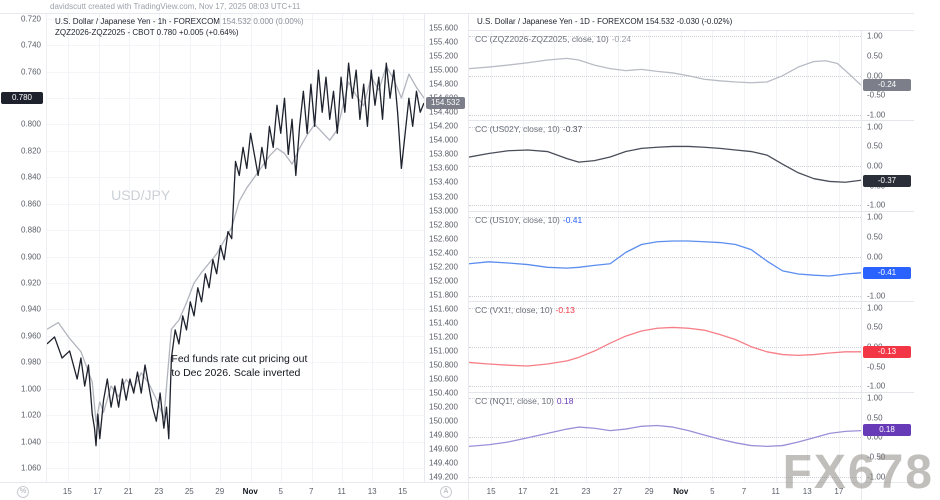  Describe the element at coordinates (443, 421) in the screenshot. I see `y-tick-label: 150.000` at that location.